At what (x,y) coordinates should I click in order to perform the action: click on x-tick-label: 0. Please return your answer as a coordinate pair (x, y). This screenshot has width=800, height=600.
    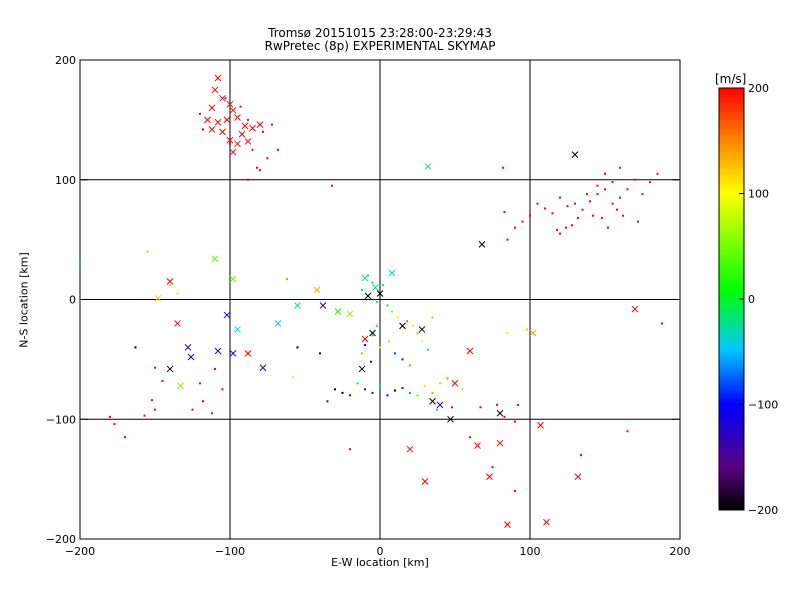
    Looking at the image, I should click on (380, 551).